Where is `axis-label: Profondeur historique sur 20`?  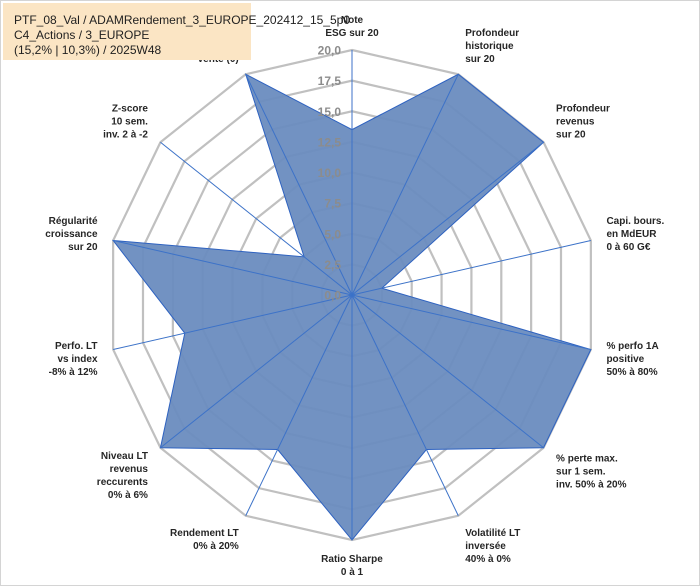
axis-label: Profondeur historique sur 20 is located at coordinates (492, 46).